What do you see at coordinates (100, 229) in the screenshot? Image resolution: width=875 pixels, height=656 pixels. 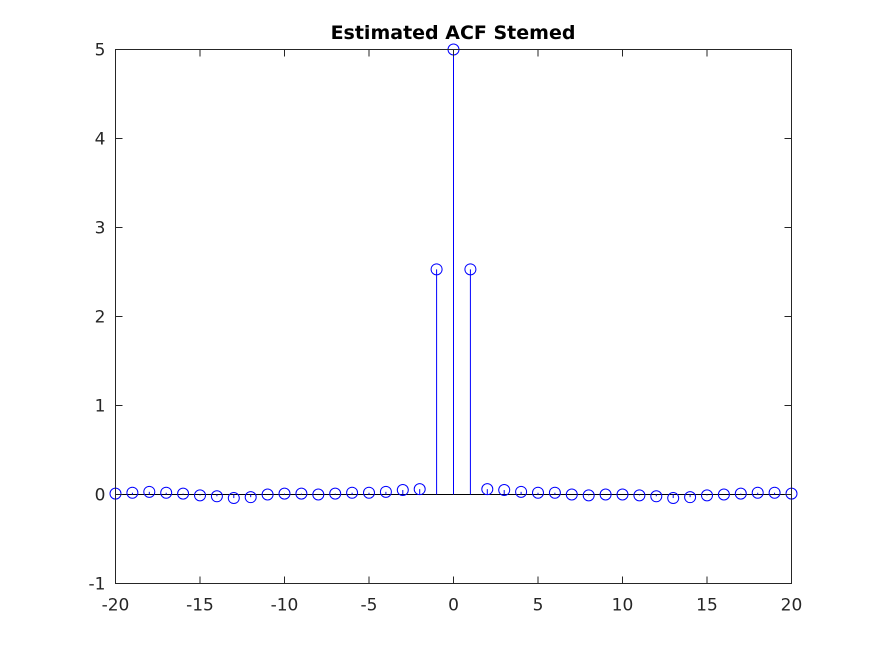 I see `y-tick-label: 3` at bounding box center [100, 229].